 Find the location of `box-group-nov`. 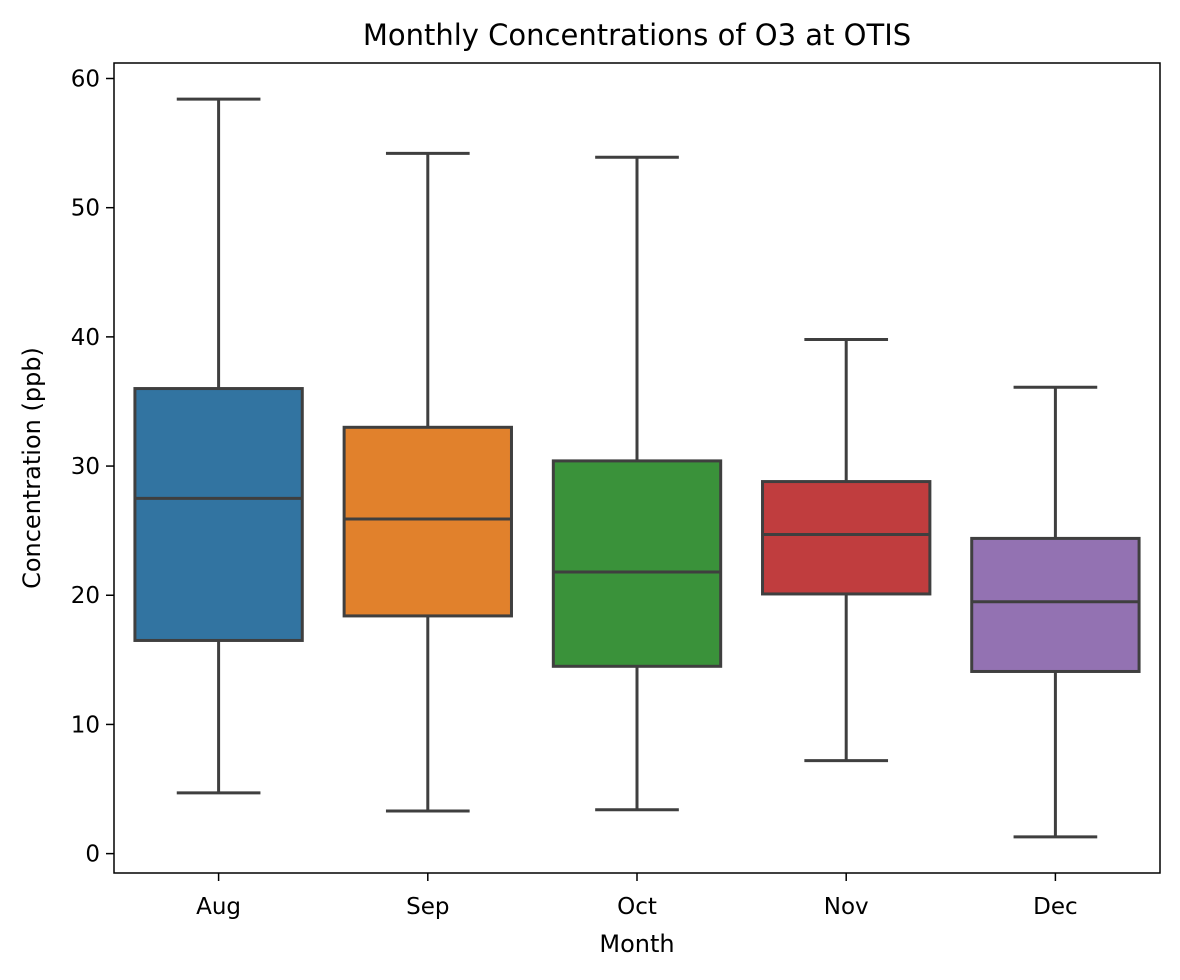

box-group-nov is located at coordinates (846, 550).